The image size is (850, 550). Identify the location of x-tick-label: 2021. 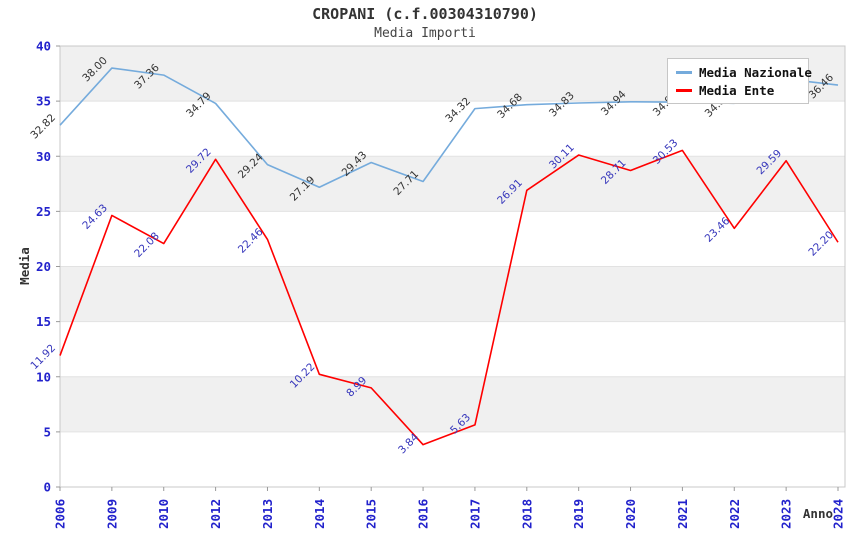
(682, 514).